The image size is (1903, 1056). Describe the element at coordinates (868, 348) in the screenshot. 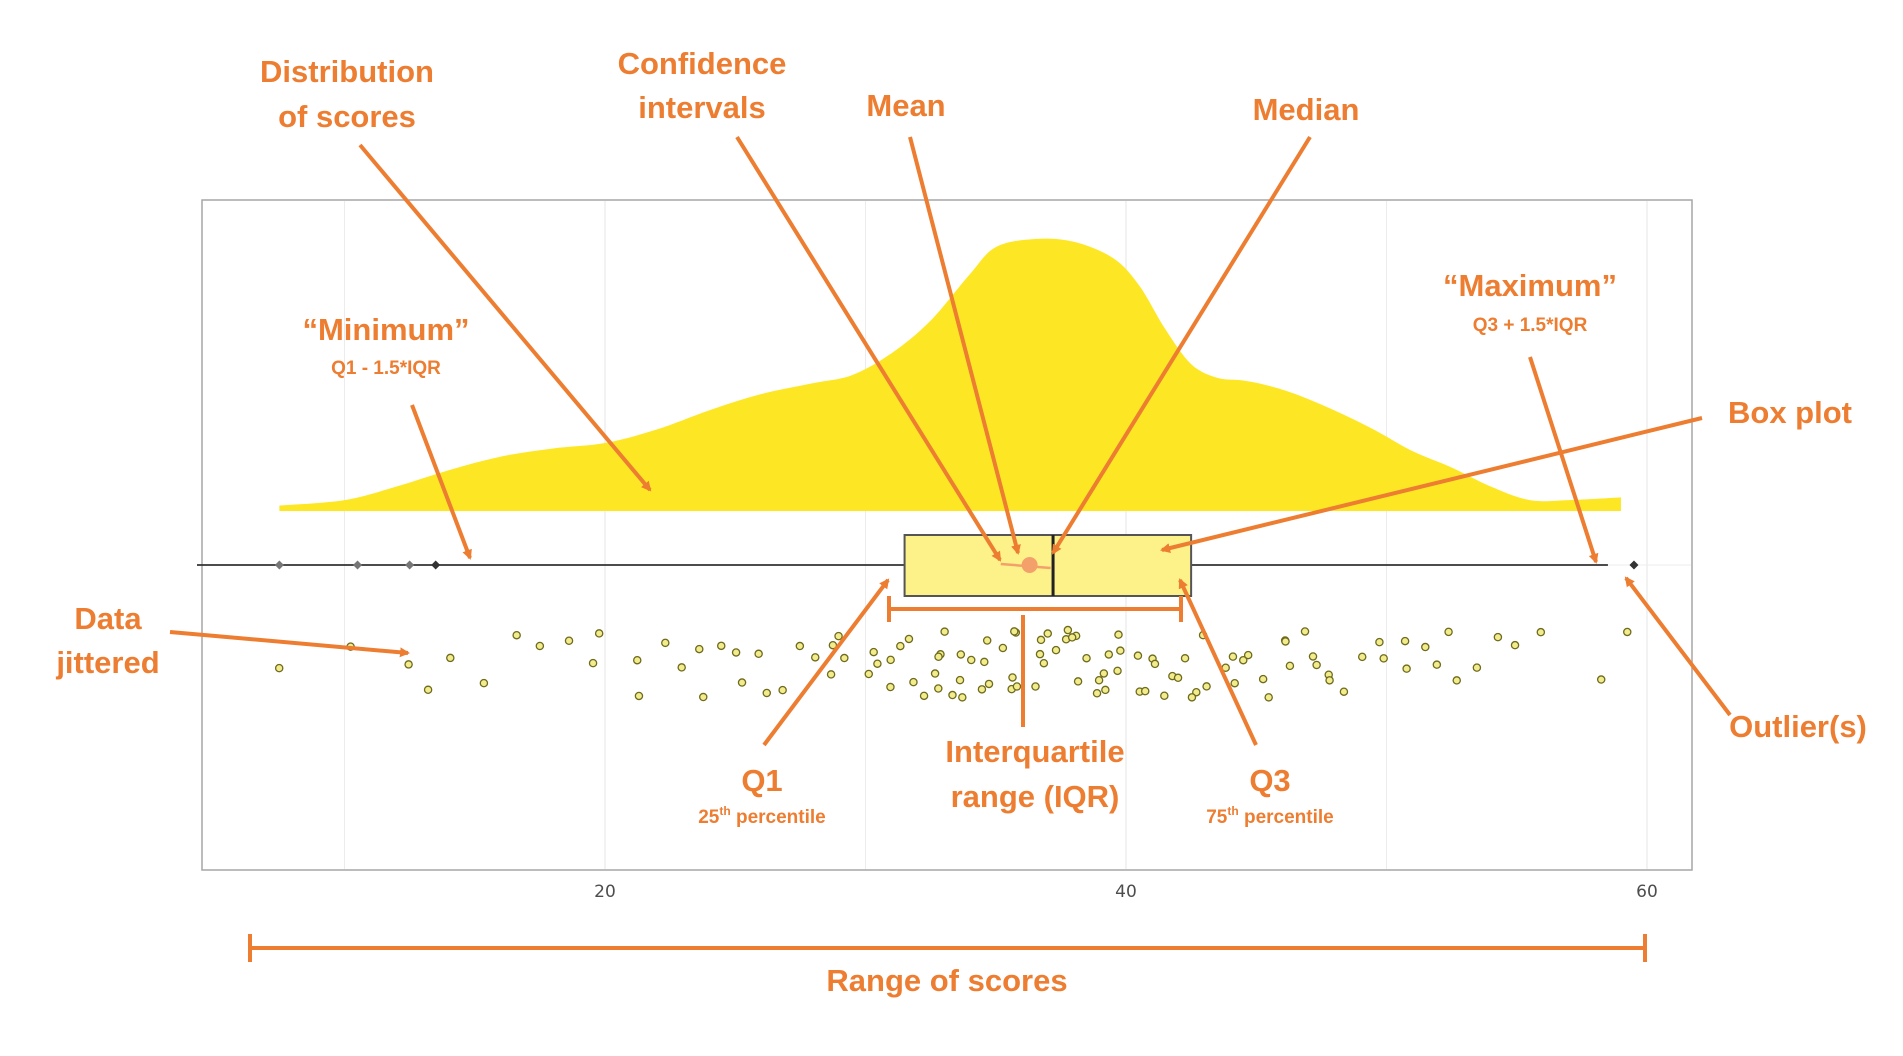

I see `arrow-ci` at that location.